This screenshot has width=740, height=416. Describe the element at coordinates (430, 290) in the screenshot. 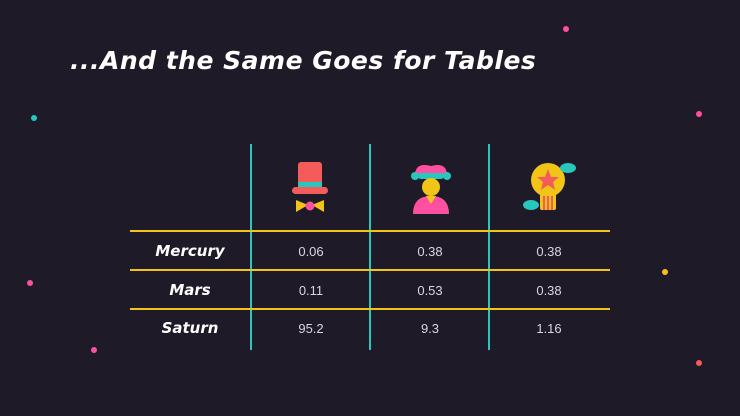

I see `table-cell: 0.53` at that location.